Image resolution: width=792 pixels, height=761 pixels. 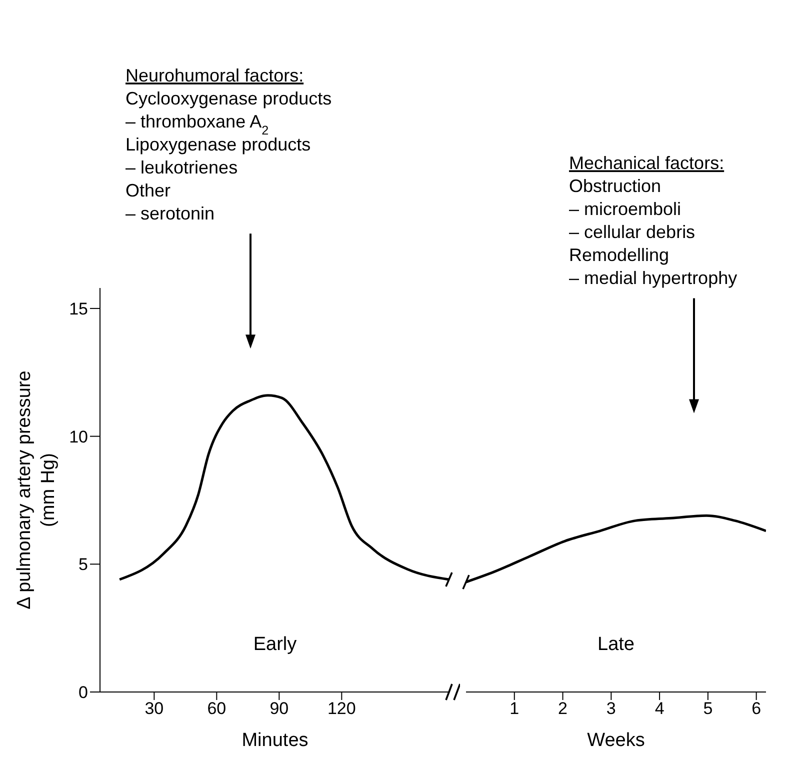 What do you see at coordinates (563, 708) in the screenshot?
I see `x-tick-label: 2` at bounding box center [563, 708].